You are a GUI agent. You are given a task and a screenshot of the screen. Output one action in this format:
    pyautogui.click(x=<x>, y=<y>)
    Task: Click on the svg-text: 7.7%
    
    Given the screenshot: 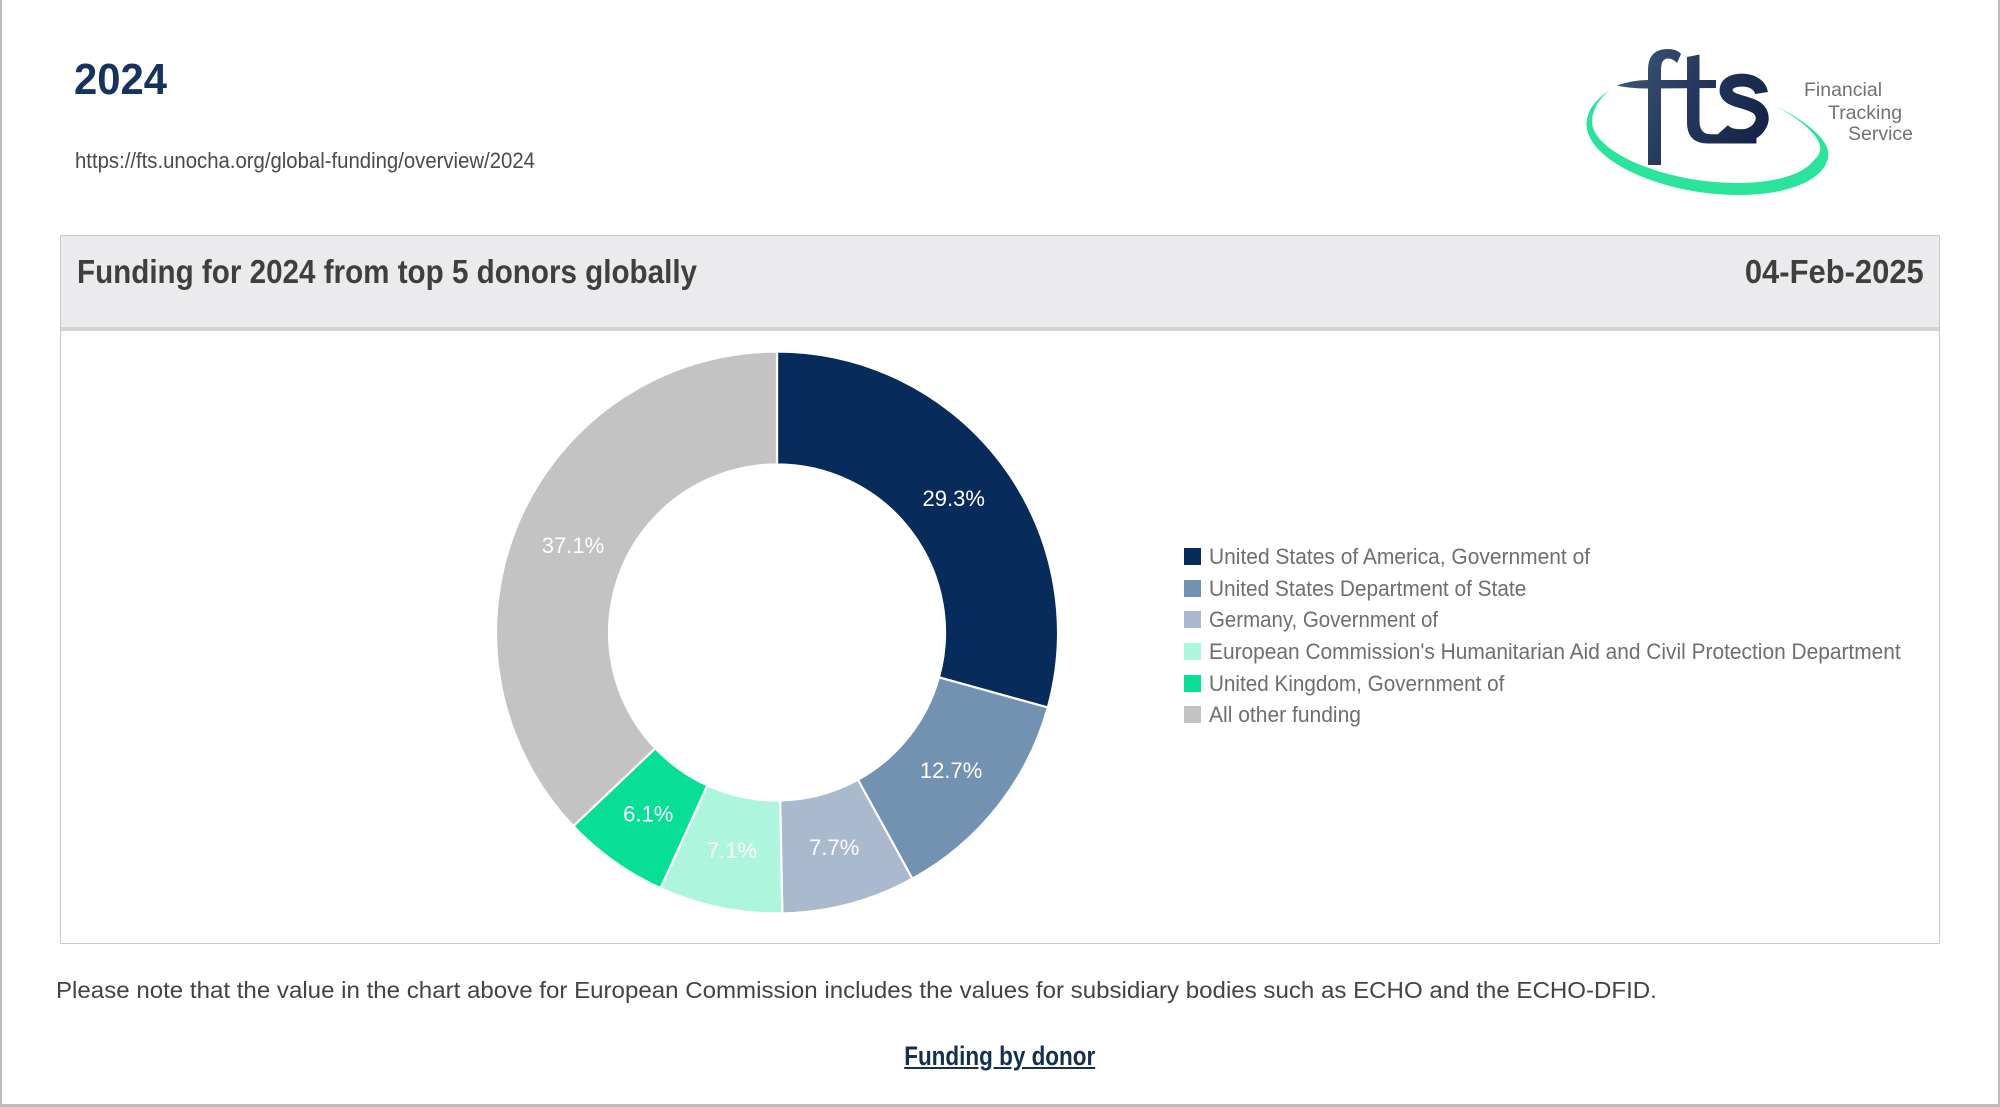 What is the action you would take?
    pyautogui.click(x=834, y=847)
    